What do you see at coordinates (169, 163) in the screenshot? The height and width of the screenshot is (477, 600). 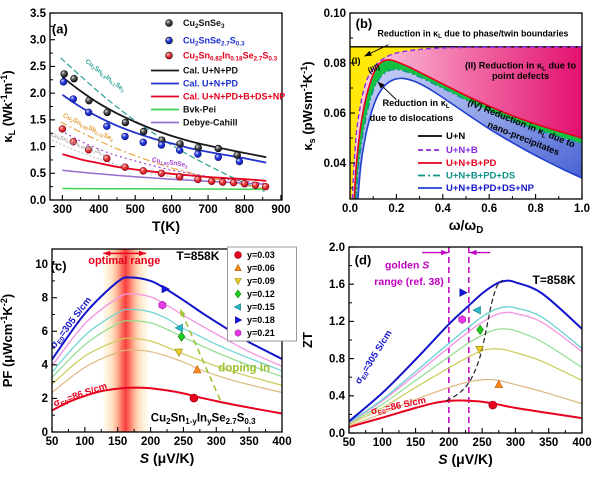 I see `annotation: Cu1.85SnSe3` at bounding box center [169, 163].